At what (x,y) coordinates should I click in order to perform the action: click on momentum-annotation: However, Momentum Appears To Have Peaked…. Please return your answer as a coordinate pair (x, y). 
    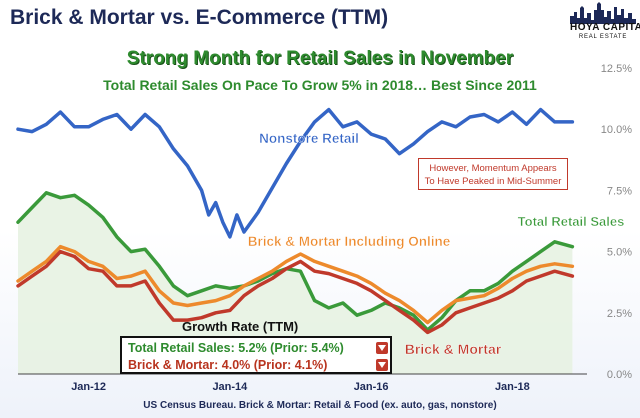
    Looking at the image, I should click on (493, 174).